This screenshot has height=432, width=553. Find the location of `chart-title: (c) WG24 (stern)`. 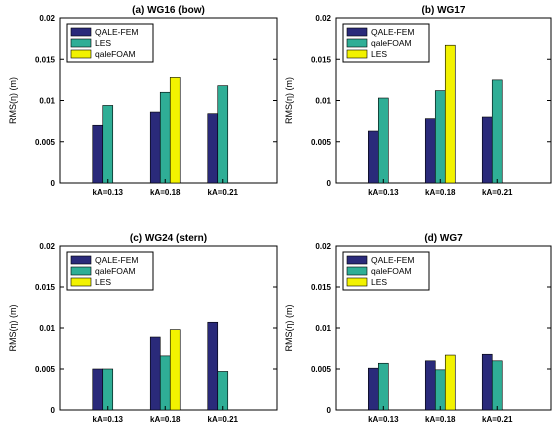

chart-title: (c) WG24 (stern) is located at coordinates (168, 238).